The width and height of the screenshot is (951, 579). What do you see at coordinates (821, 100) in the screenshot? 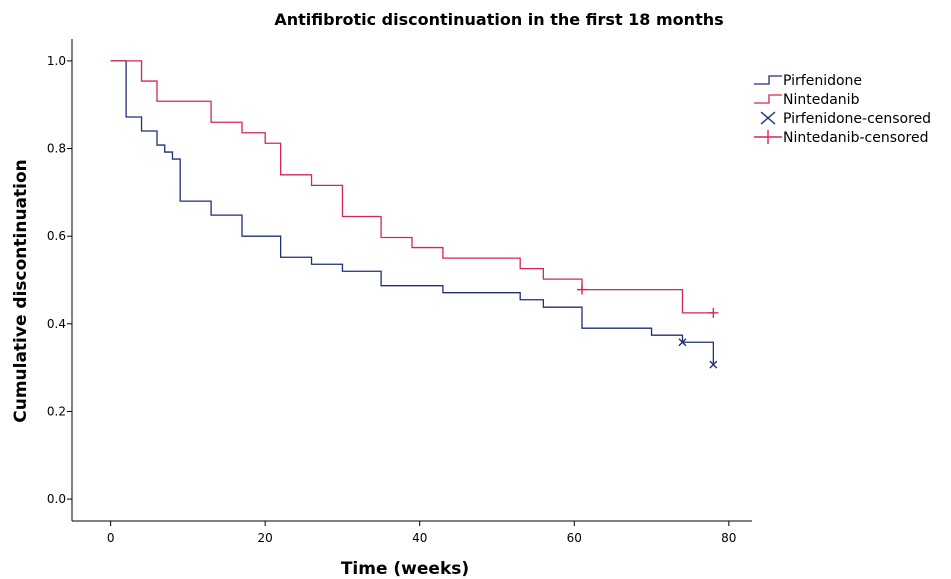
I see `legend-label: Nintedanib` at bounding box center [821, 100].